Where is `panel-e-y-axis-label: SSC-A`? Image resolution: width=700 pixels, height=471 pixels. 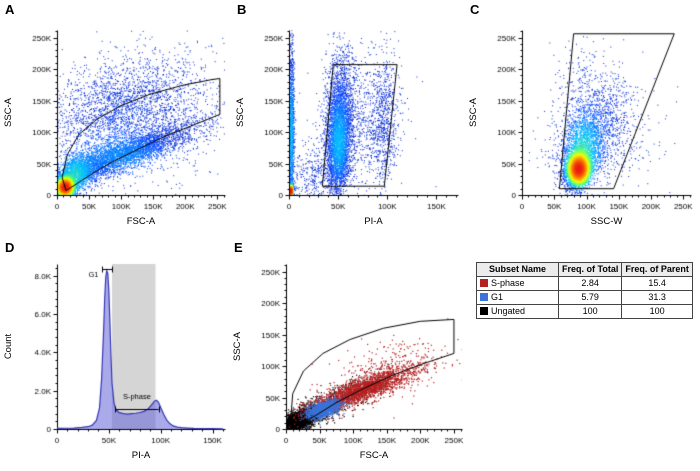
panel-e-y-axis-label: SSC-A is located at coordinates (238, 346).